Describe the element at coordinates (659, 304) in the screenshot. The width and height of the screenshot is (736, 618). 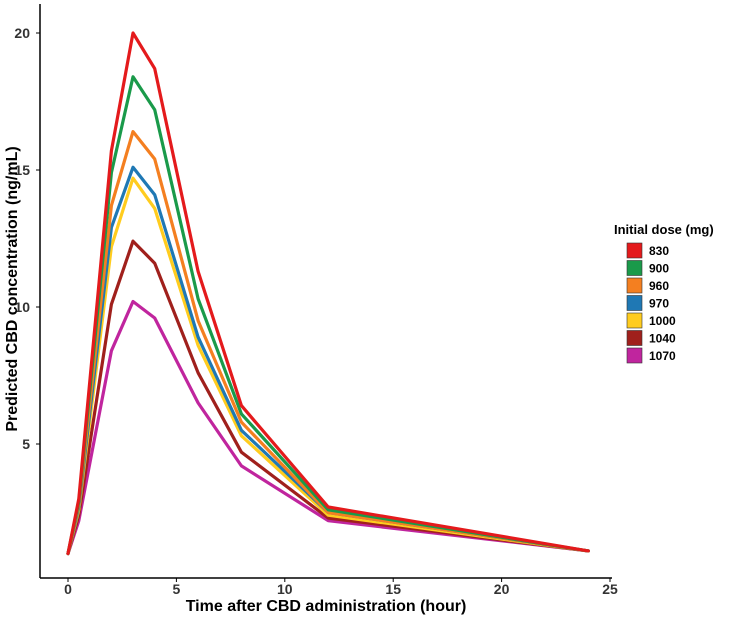
I see `legend-label-970: 970` at that location.